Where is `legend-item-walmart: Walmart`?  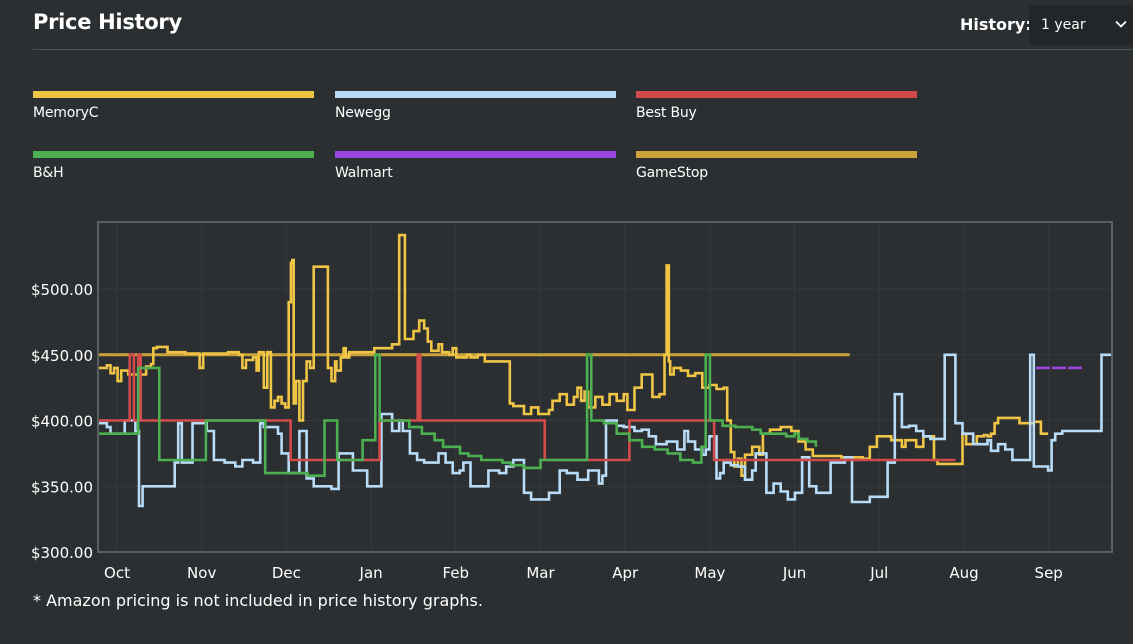 legend-item-walmart: Walmart is located at coordinates (475, 166).